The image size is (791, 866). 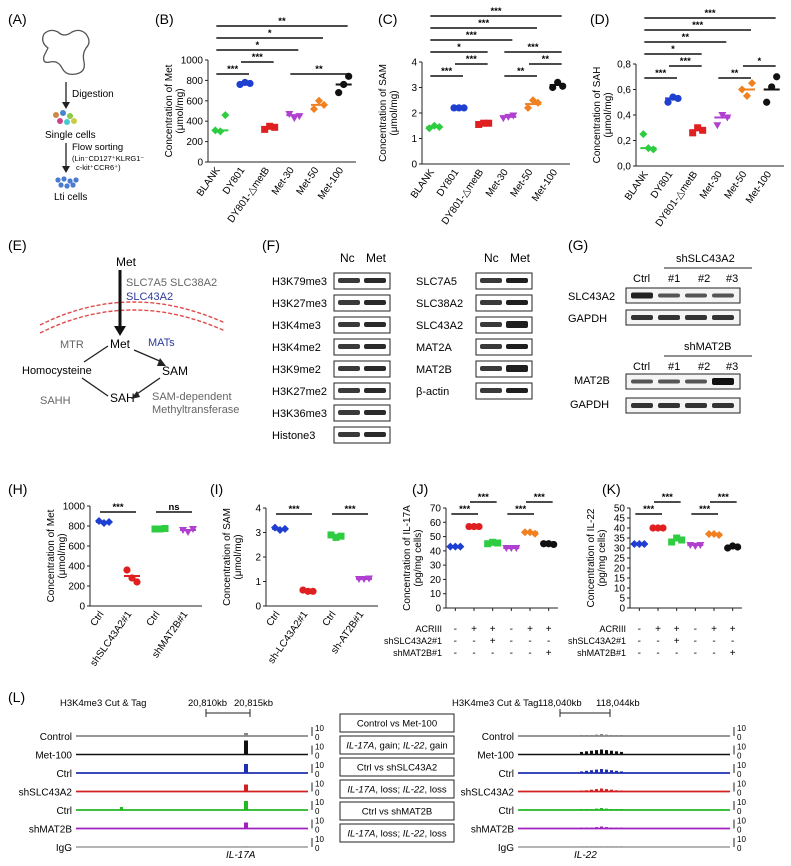 I want to click on comparison-box, so click(x=397, y=767).